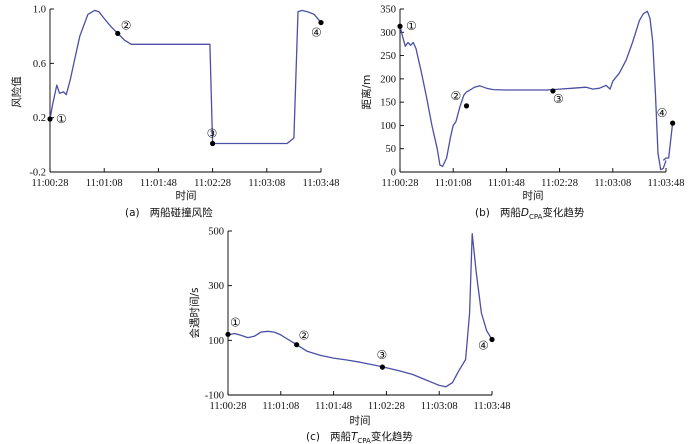 The image size is (700, 444). Describe the element at coordinates (355, 437) in the screenshot. I see `caption-var: T` at that location.